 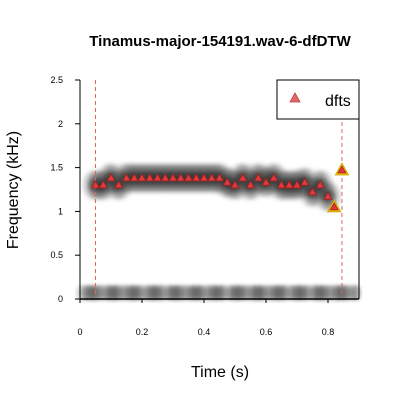 I want to click on y-axis-label: Frequency (kHz), so click(x=13, y=190).